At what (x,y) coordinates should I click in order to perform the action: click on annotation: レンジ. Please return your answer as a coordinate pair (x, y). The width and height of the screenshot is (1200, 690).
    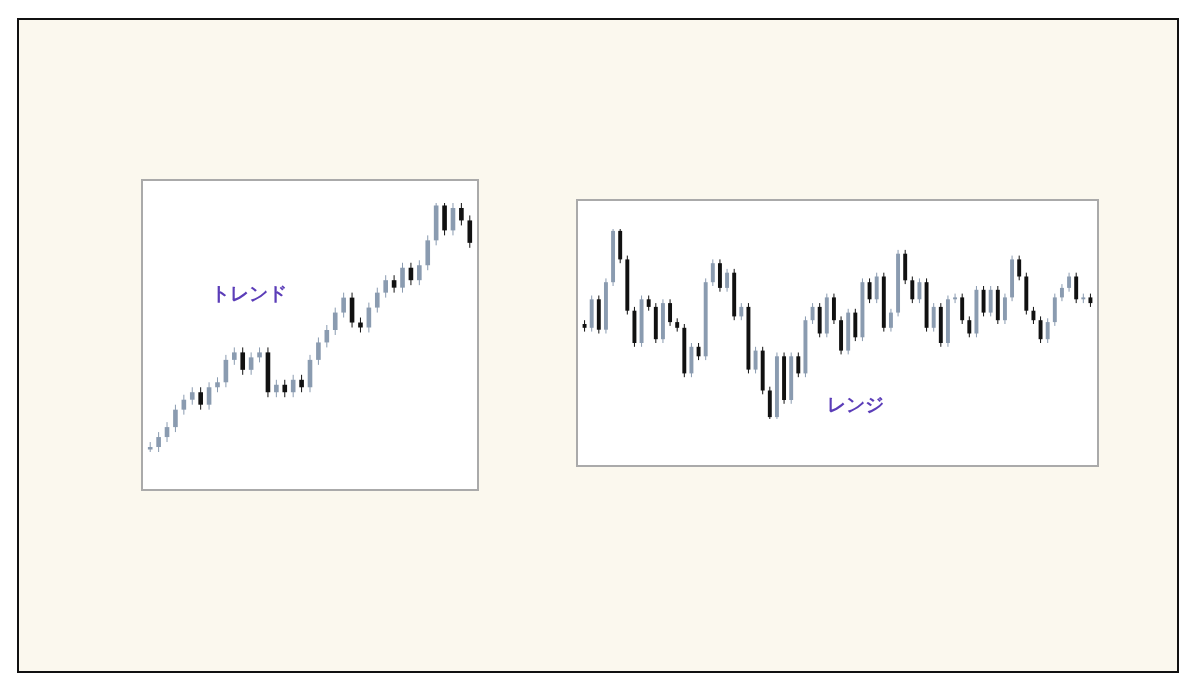
    Looking at the image, I should click on (855, 404).